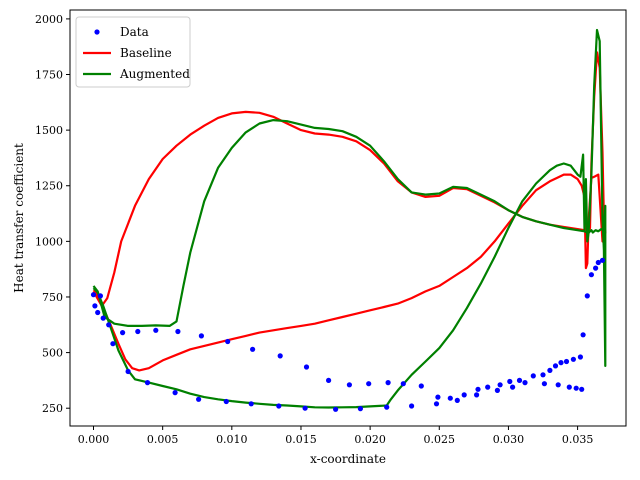 Image resolution: width=640 pixels, height=480 pixels. I want to click on y-tick-label: 2000, so click(49, 19).